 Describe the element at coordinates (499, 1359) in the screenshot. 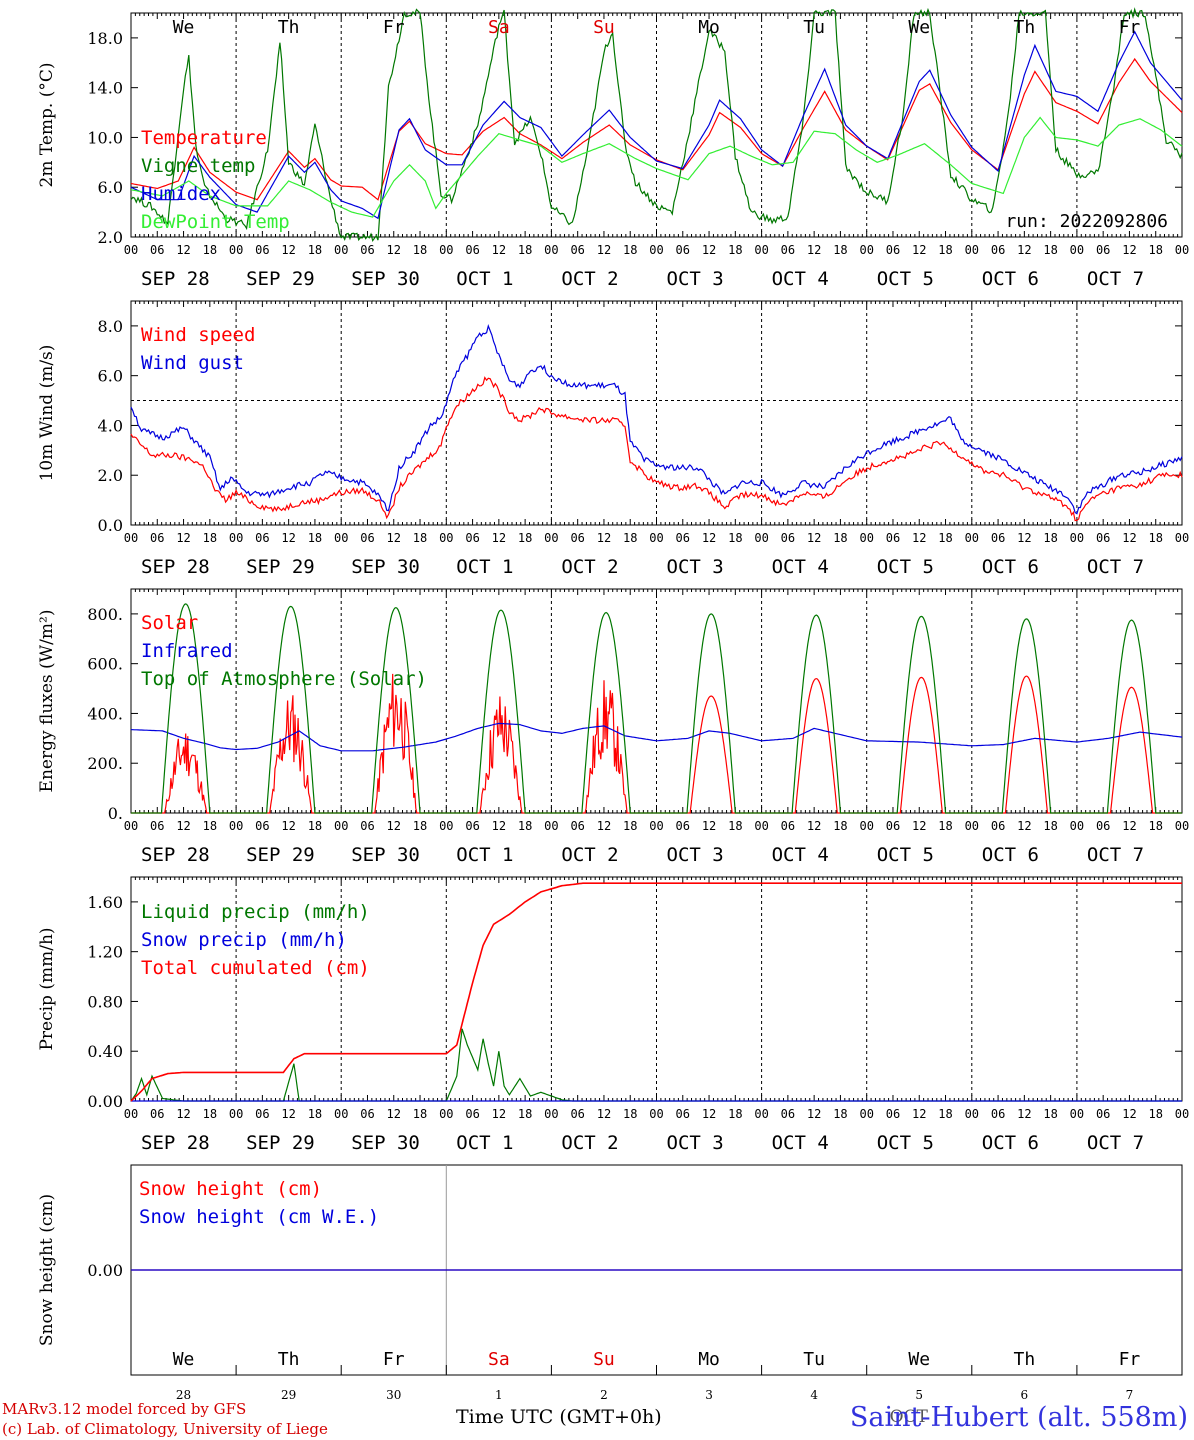

I see `weekday-label-bottom: Sa` at that location.